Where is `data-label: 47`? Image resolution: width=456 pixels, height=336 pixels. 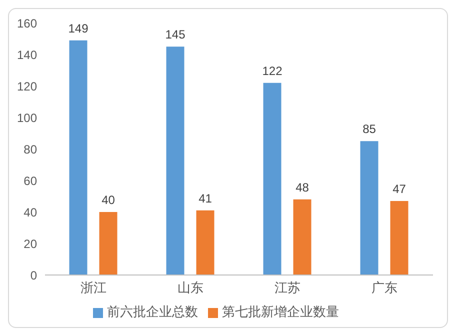 data-label: 47 is located at coordinates (399, 189).